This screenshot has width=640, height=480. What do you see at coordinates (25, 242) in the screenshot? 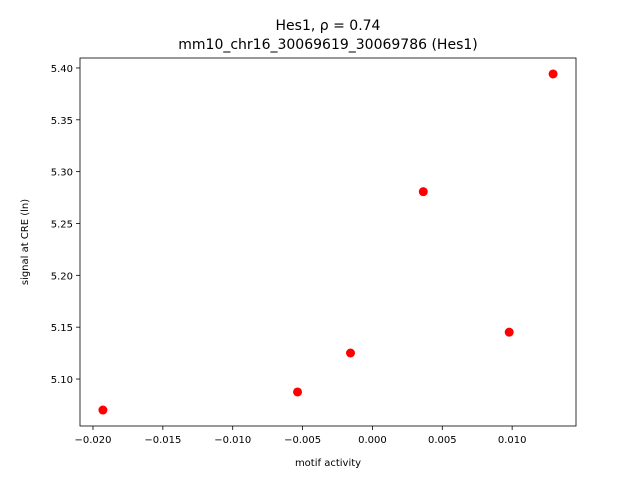
I see `y-axis-label: signal at CRE (ln)` at bounding box center [25, 242].